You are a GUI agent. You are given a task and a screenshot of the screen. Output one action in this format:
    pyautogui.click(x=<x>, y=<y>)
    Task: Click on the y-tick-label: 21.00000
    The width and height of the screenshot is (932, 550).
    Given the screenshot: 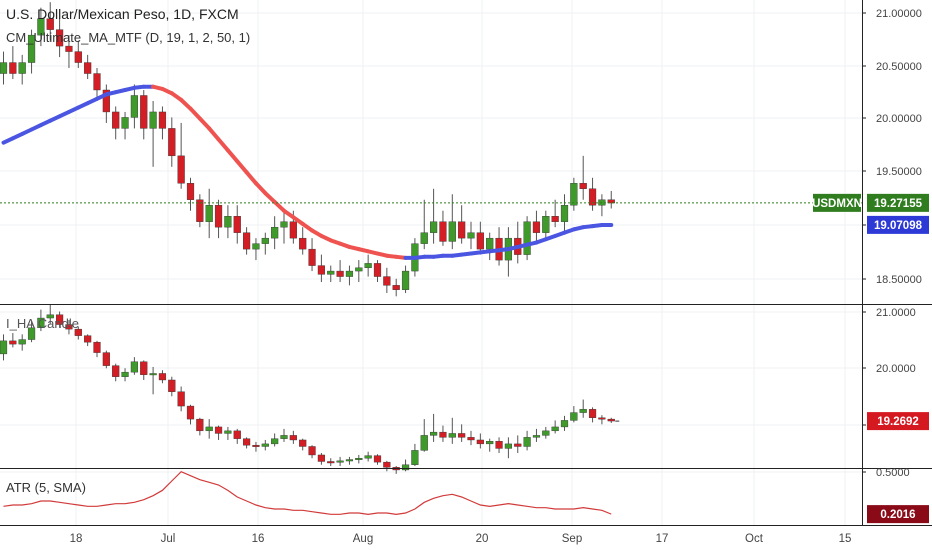 What is the action you would take?
    pyautogui.click(x=899, y=14)
    